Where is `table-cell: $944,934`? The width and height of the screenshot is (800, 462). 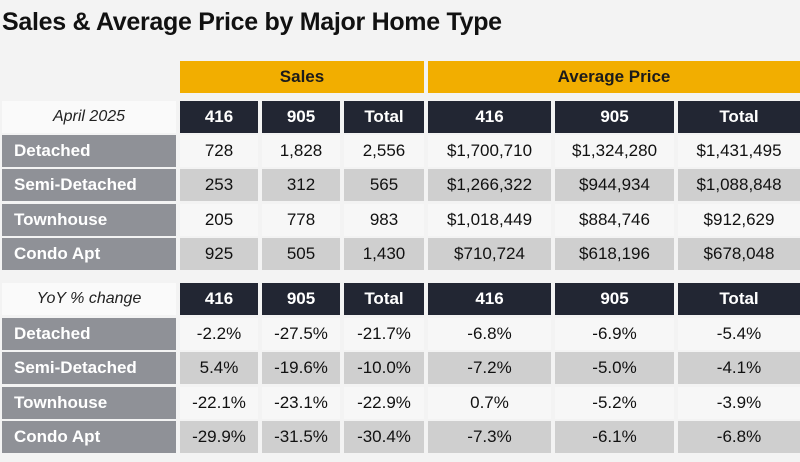
table-cell: $944,934 is located at coordinates (614, 185).